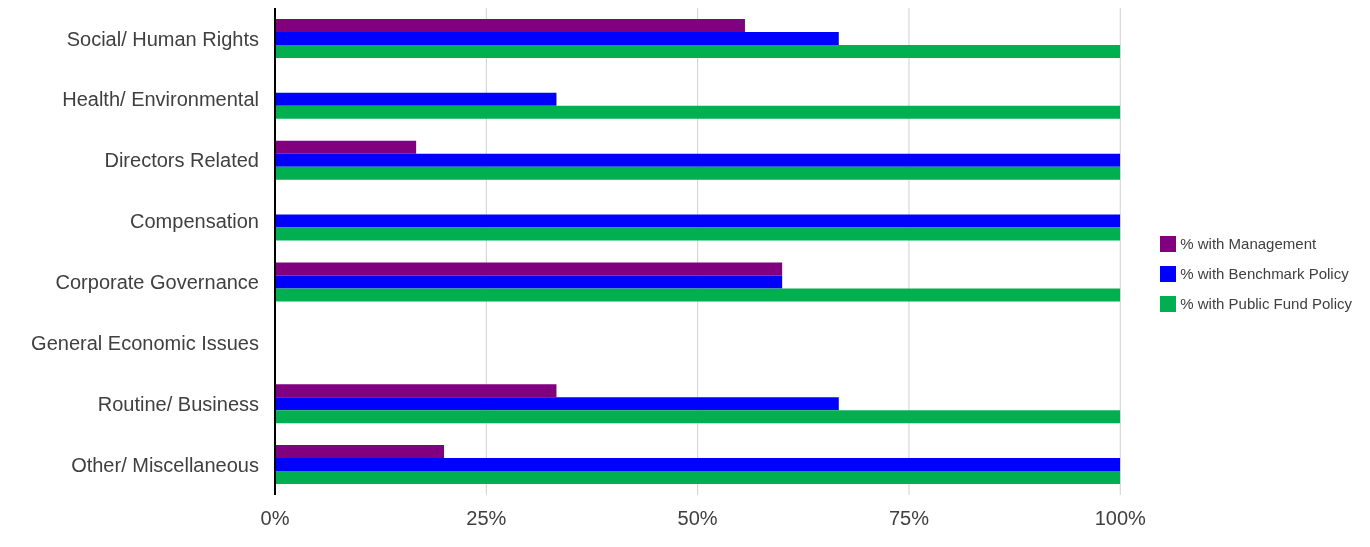  Describe the element at coordinates (1264, 273) in the screenshot. I see `legend-label: % with Benchmark Policy` at that location.